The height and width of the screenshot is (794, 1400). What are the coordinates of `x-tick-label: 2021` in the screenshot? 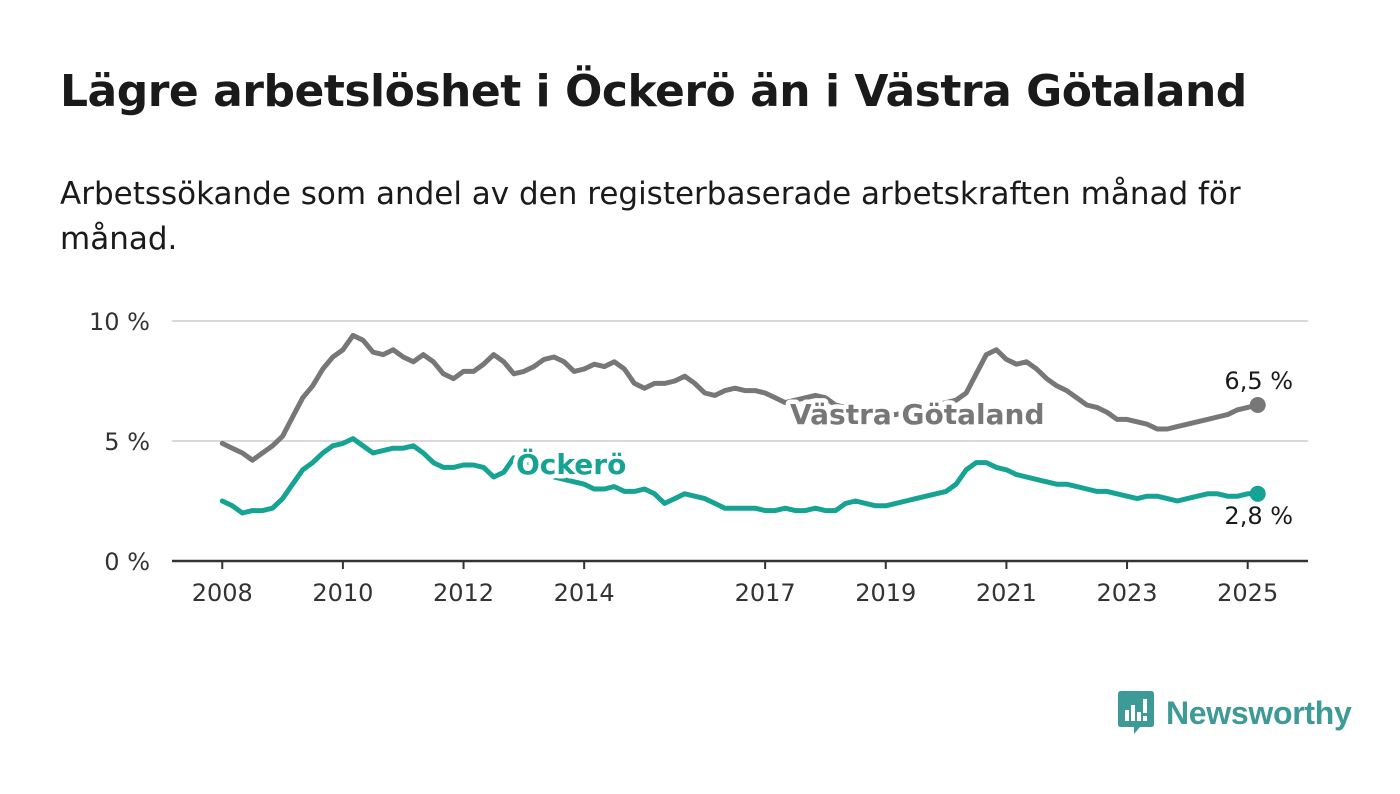 It's located at (1006, 593).